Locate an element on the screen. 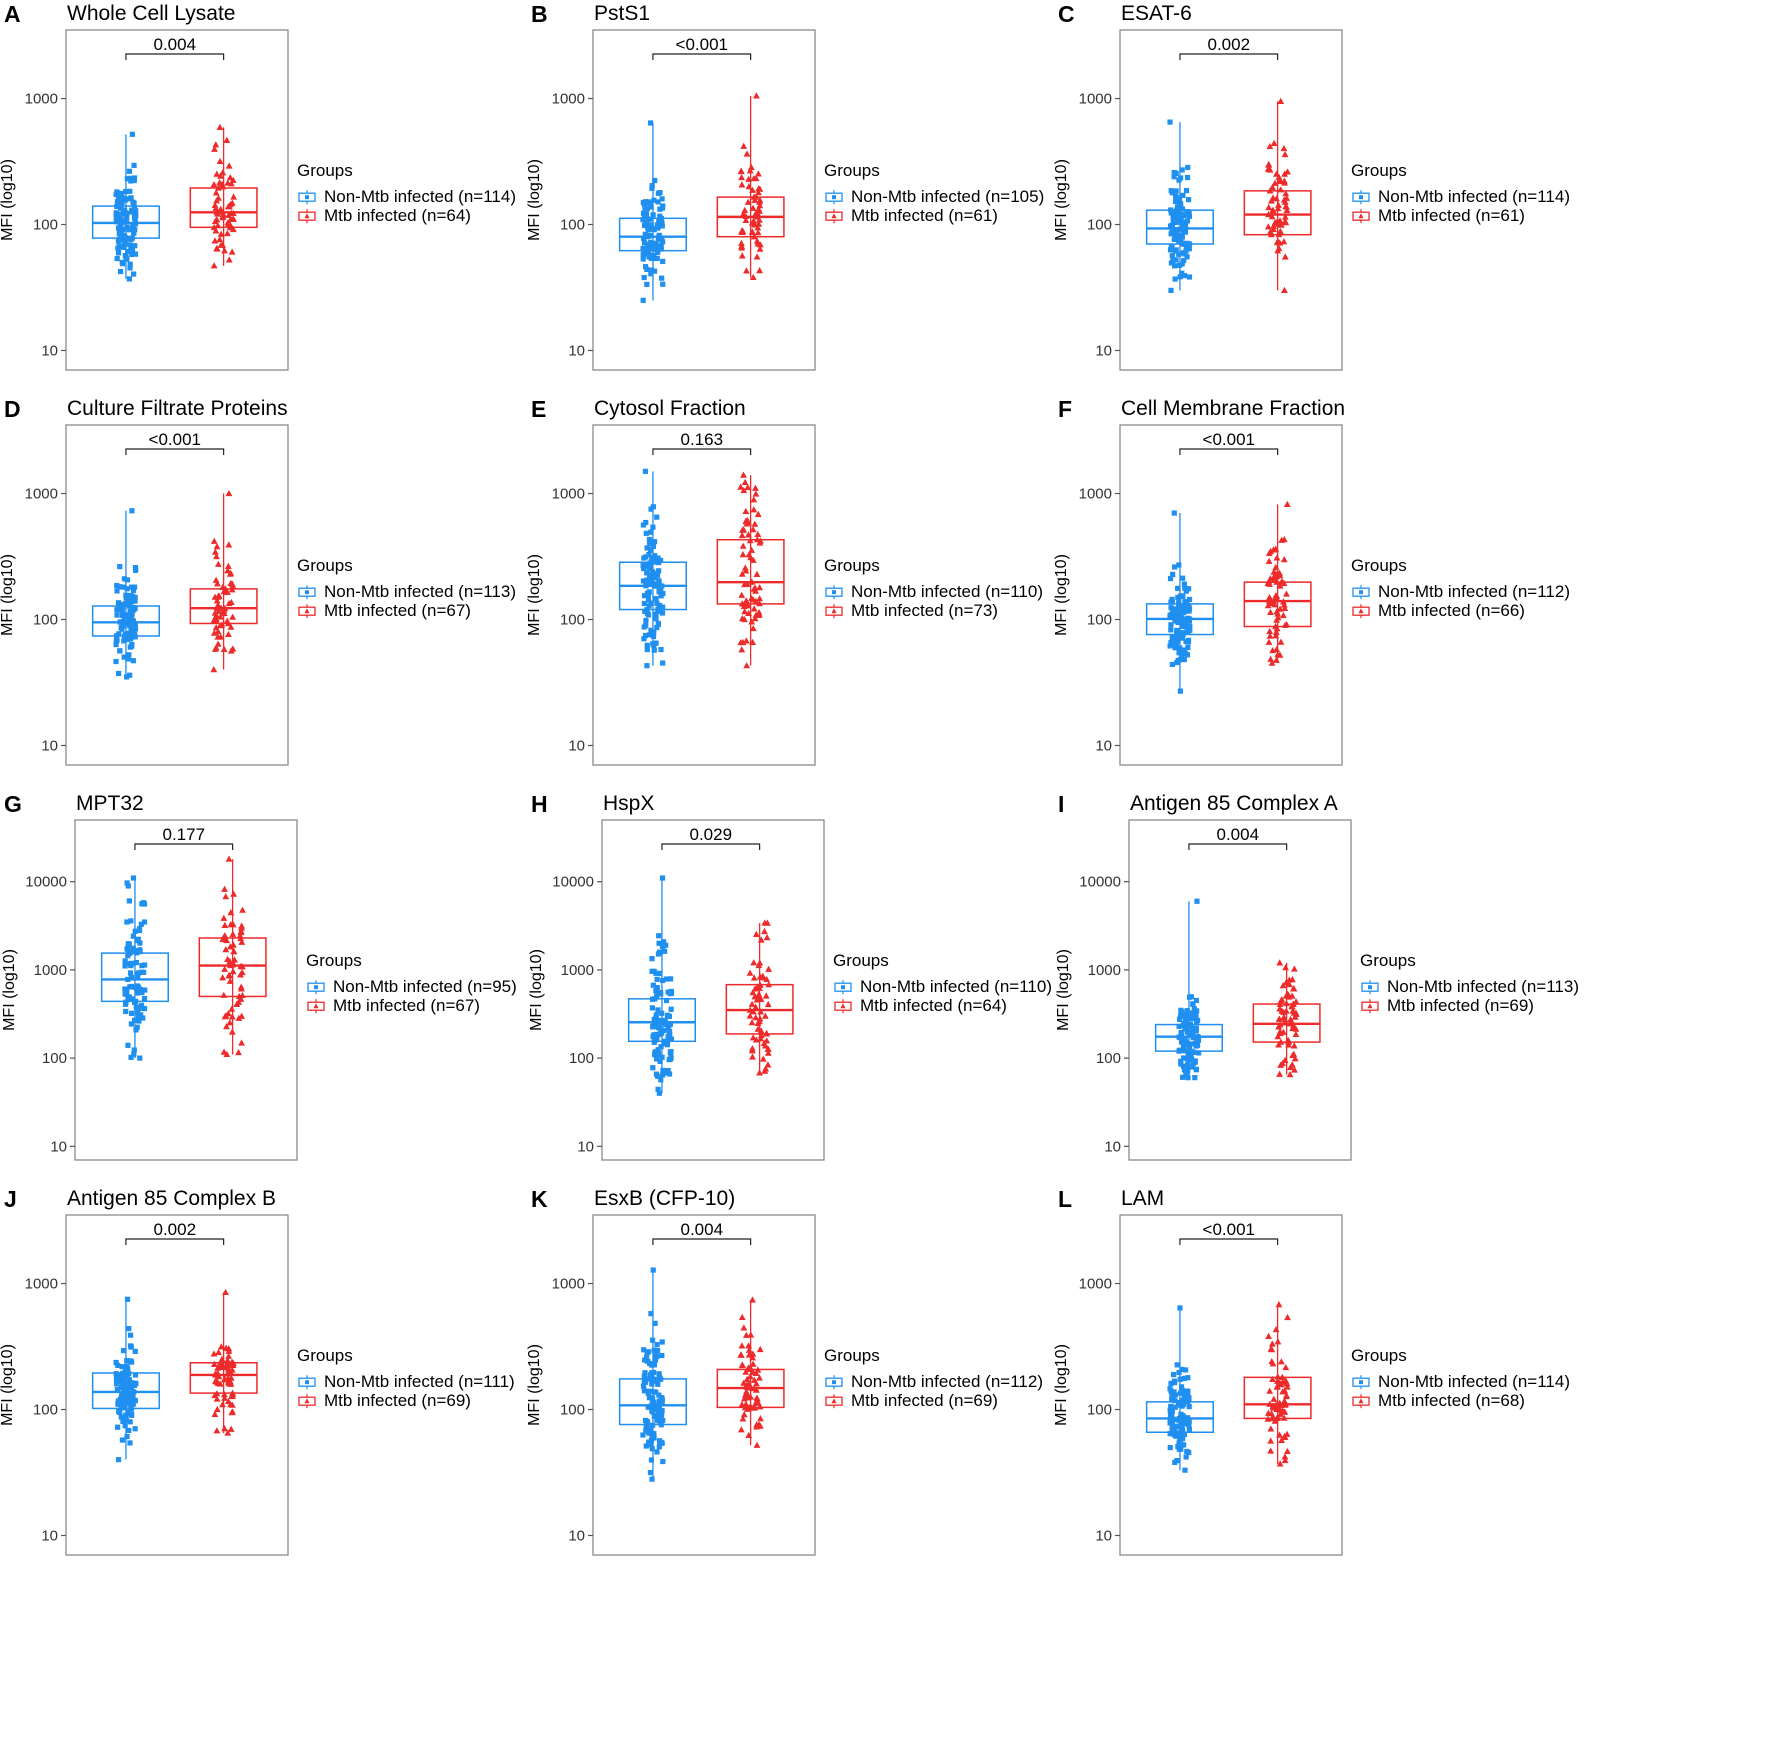 This screenshot has height=1760, width=1772. y-tick-label: 10 is located at coordinates (576, 1535).